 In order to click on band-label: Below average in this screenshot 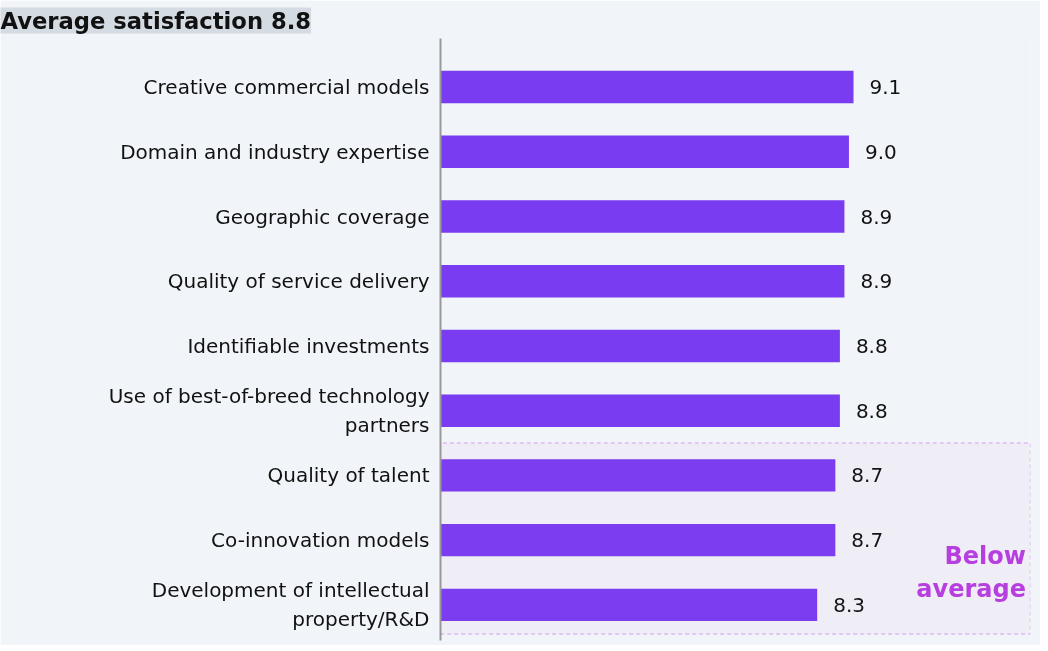, I will do `click(971, 572)`.